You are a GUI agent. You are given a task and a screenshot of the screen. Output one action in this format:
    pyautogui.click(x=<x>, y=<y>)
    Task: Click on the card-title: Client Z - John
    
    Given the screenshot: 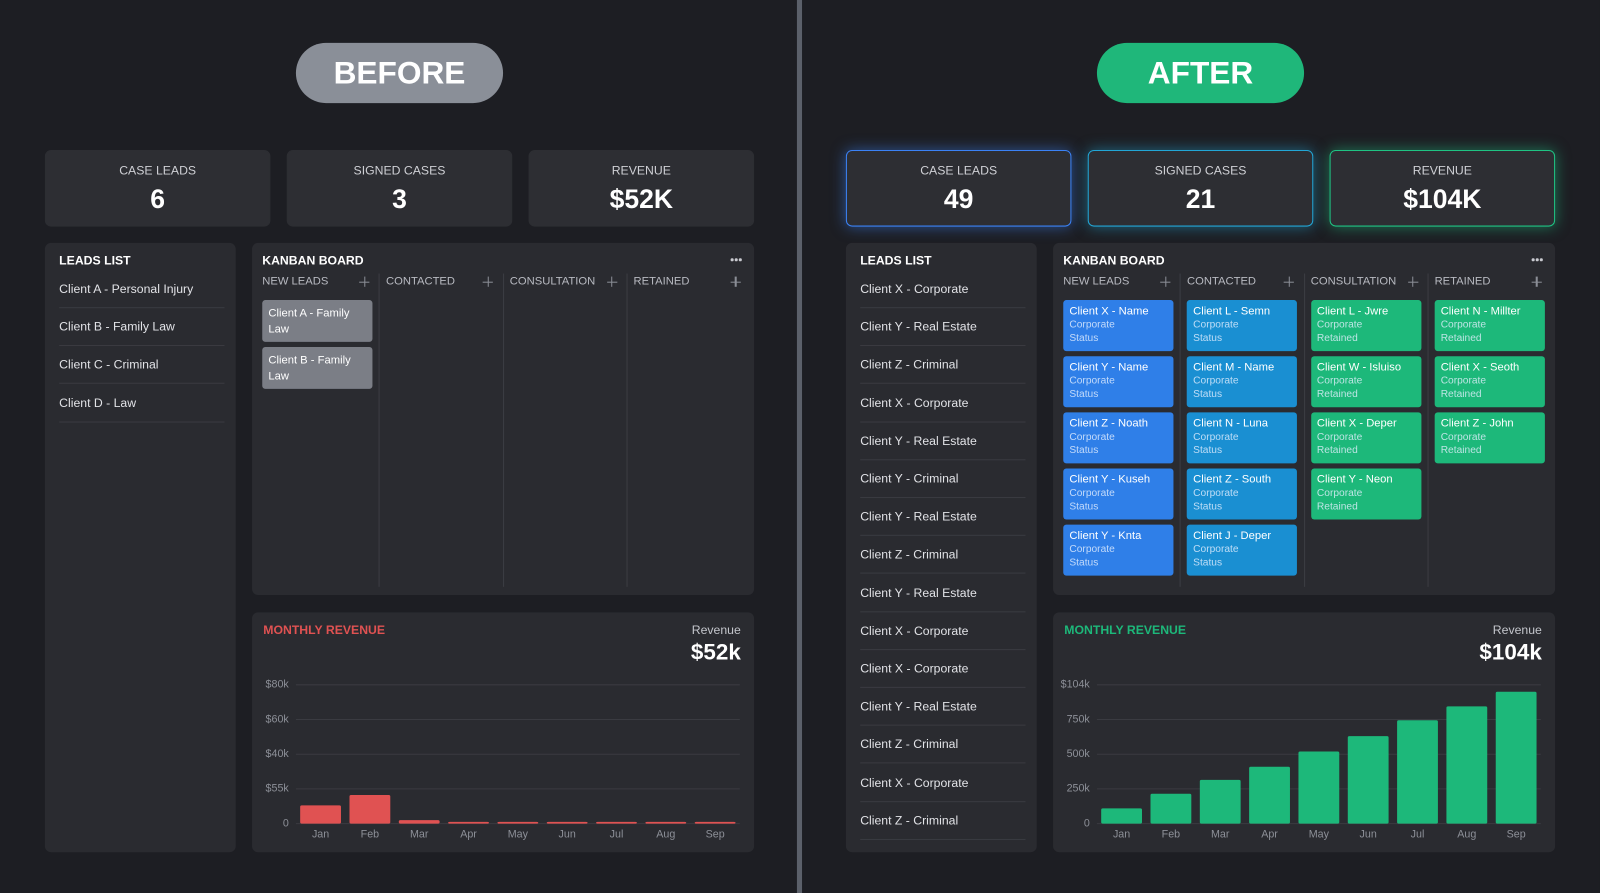 What is the action you would take?
    pyautogui.click(x=1477, y=423)
    